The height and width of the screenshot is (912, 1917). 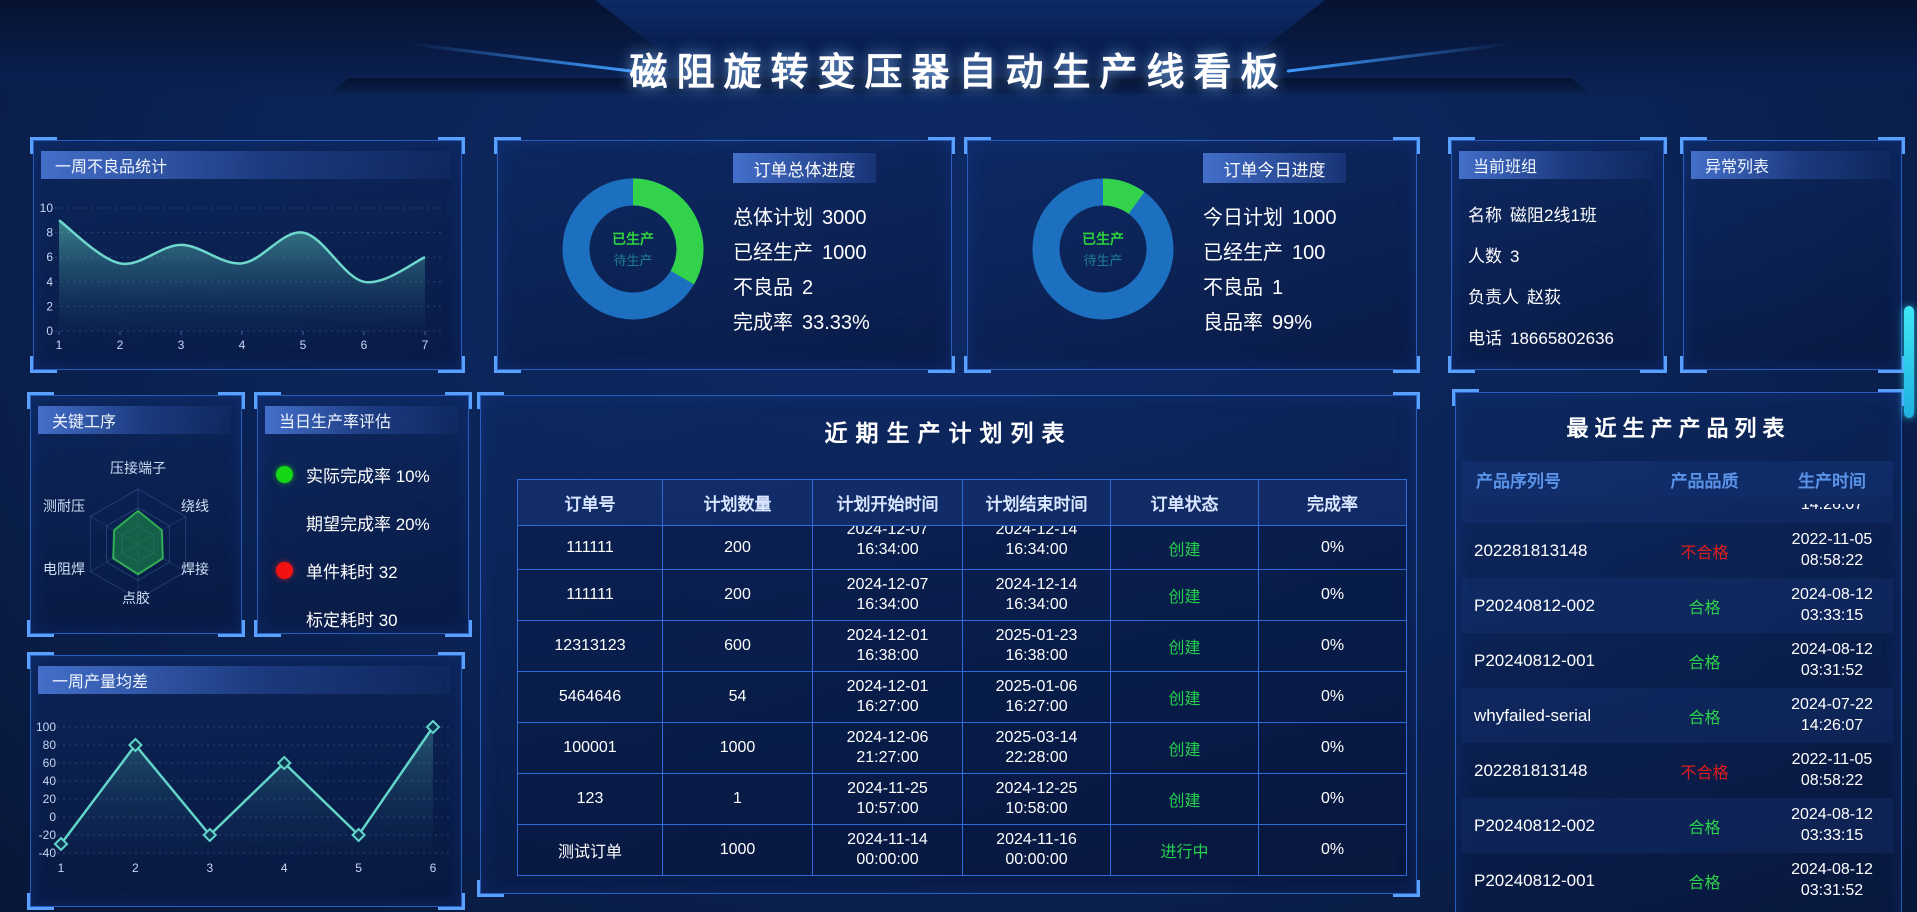 I want to click on table-row: P20240812-002 合格 2024-08-12 03:33:15, so click(x=1677, y=825).